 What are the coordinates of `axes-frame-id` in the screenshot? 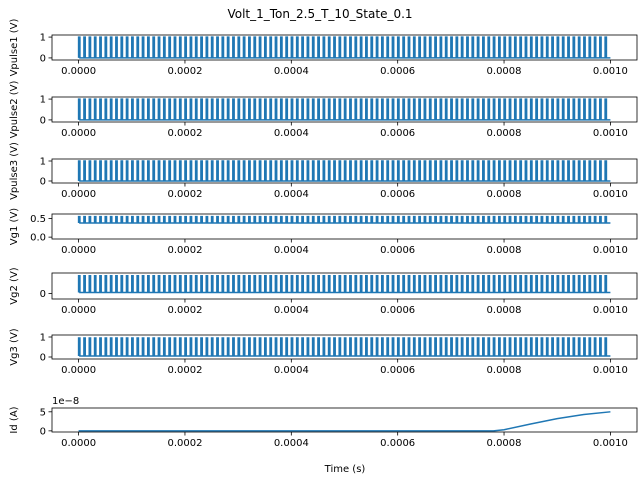 It's located at (344, 420).